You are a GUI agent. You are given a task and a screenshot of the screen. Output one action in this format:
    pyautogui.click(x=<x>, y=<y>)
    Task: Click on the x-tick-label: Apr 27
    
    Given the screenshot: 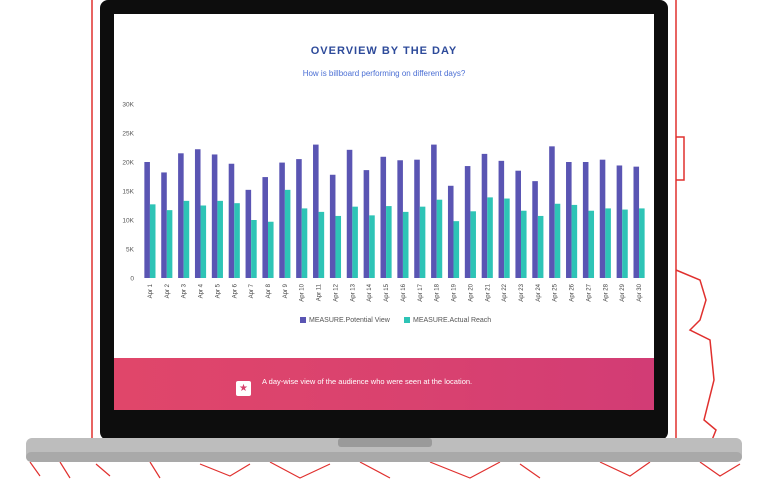 What is the action you would take?
    pyautogui.click(x=589, y=292)
    